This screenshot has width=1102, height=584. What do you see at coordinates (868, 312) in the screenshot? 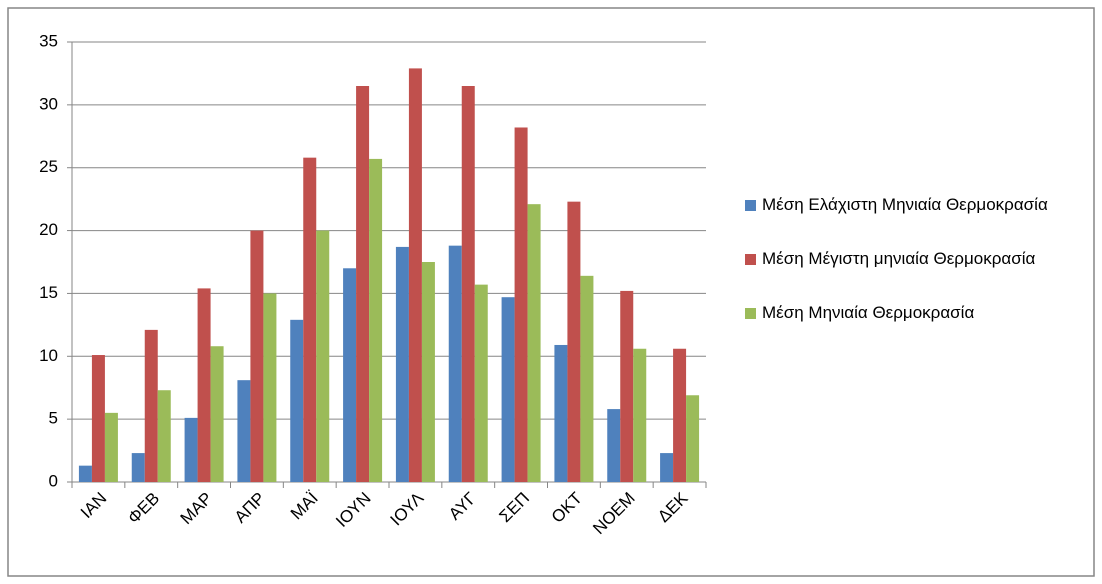
I see `legend-label: Μέση Μηνιαία Θερμοκρασία` at bounding box center [868, 312].